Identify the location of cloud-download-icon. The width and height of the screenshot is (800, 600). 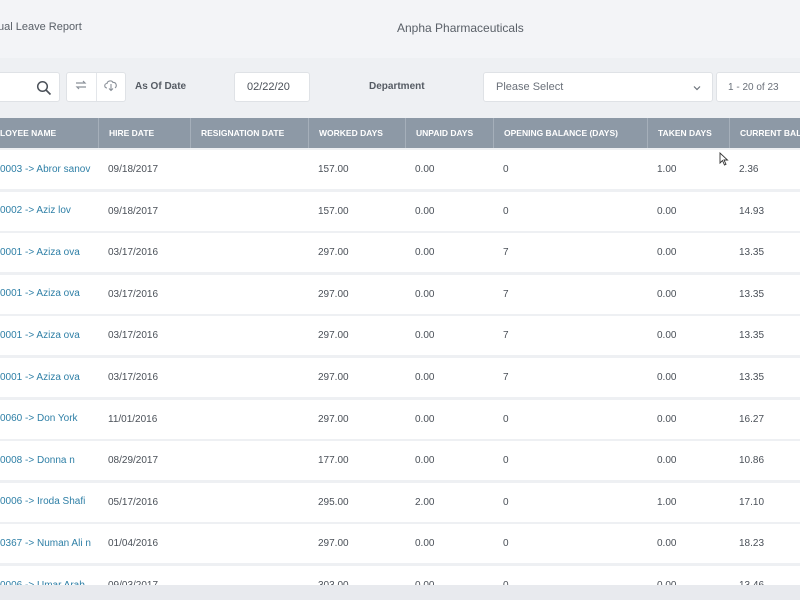
(111, 87).